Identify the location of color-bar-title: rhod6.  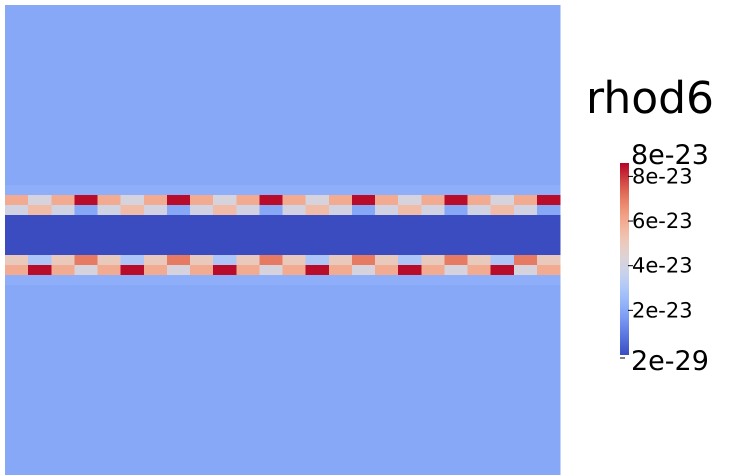
(650, 98).